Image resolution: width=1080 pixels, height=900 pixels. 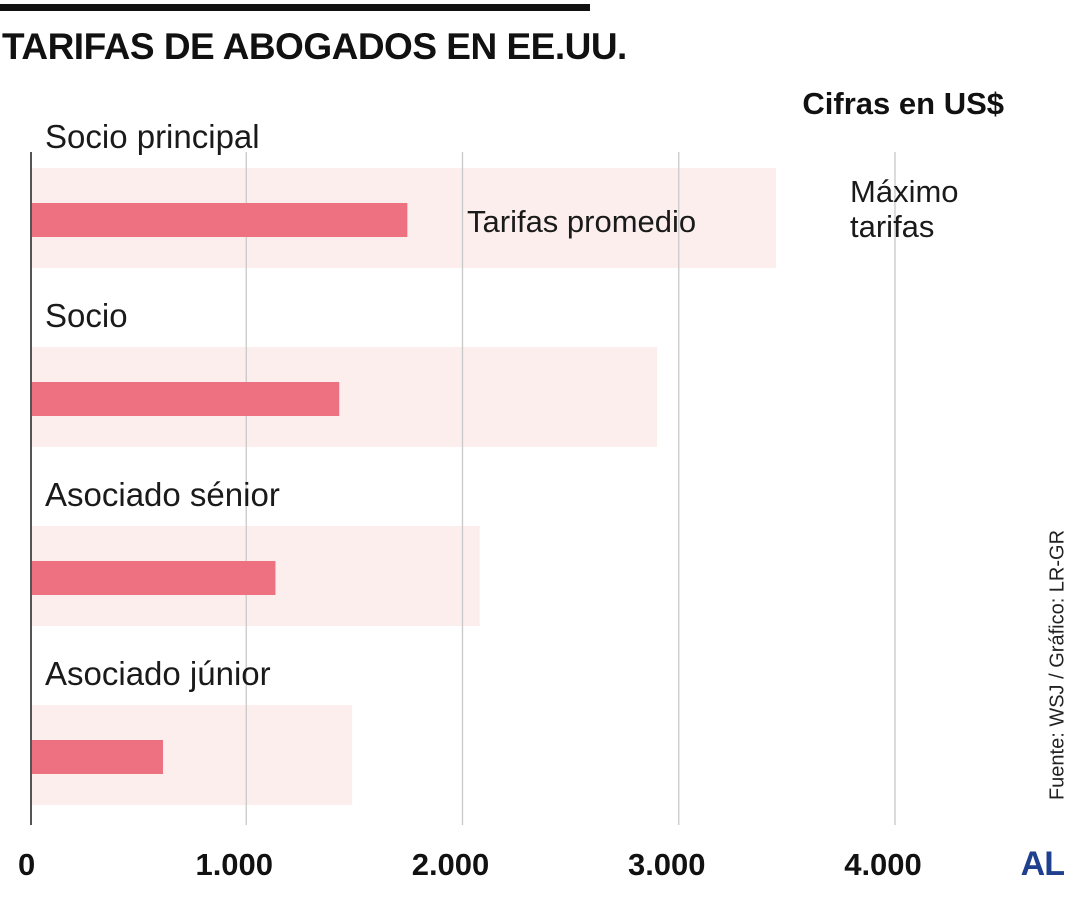 What do you see at coordinates (234, 864) in the screenshot?
I see `tick-label: 1.000` at bounding box center [234, 864].